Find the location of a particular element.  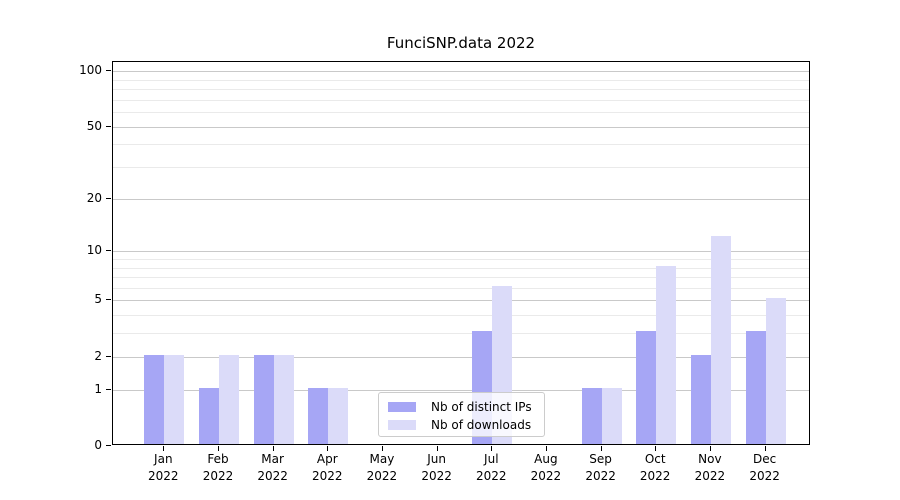

x-tick-feb is located at coordinates (218, 448).